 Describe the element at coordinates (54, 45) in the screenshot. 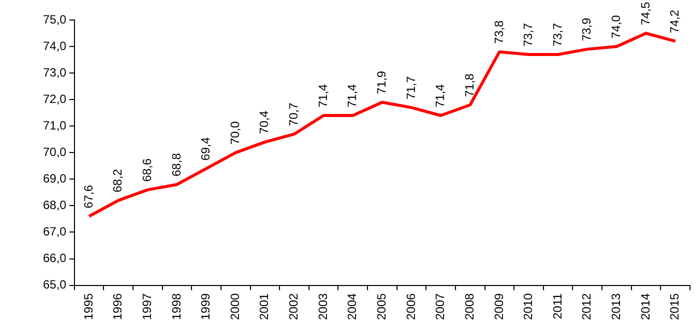

I see `y-tick-label: 74,0` at that location.